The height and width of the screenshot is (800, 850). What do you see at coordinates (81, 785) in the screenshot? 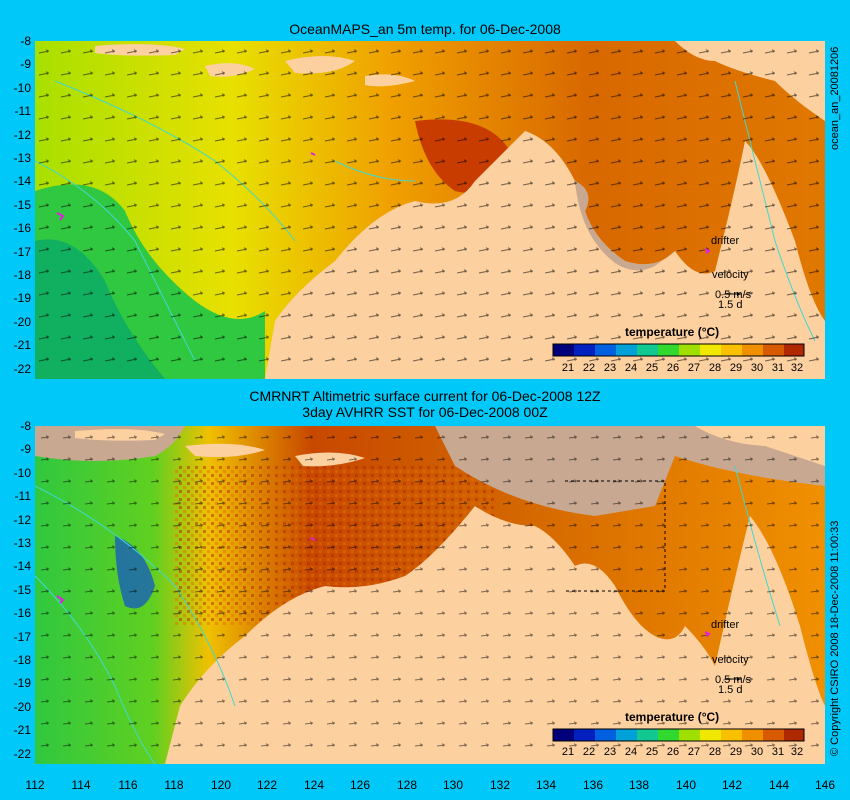
I see `lon-tick: 114` at bounding box center [81, 785].